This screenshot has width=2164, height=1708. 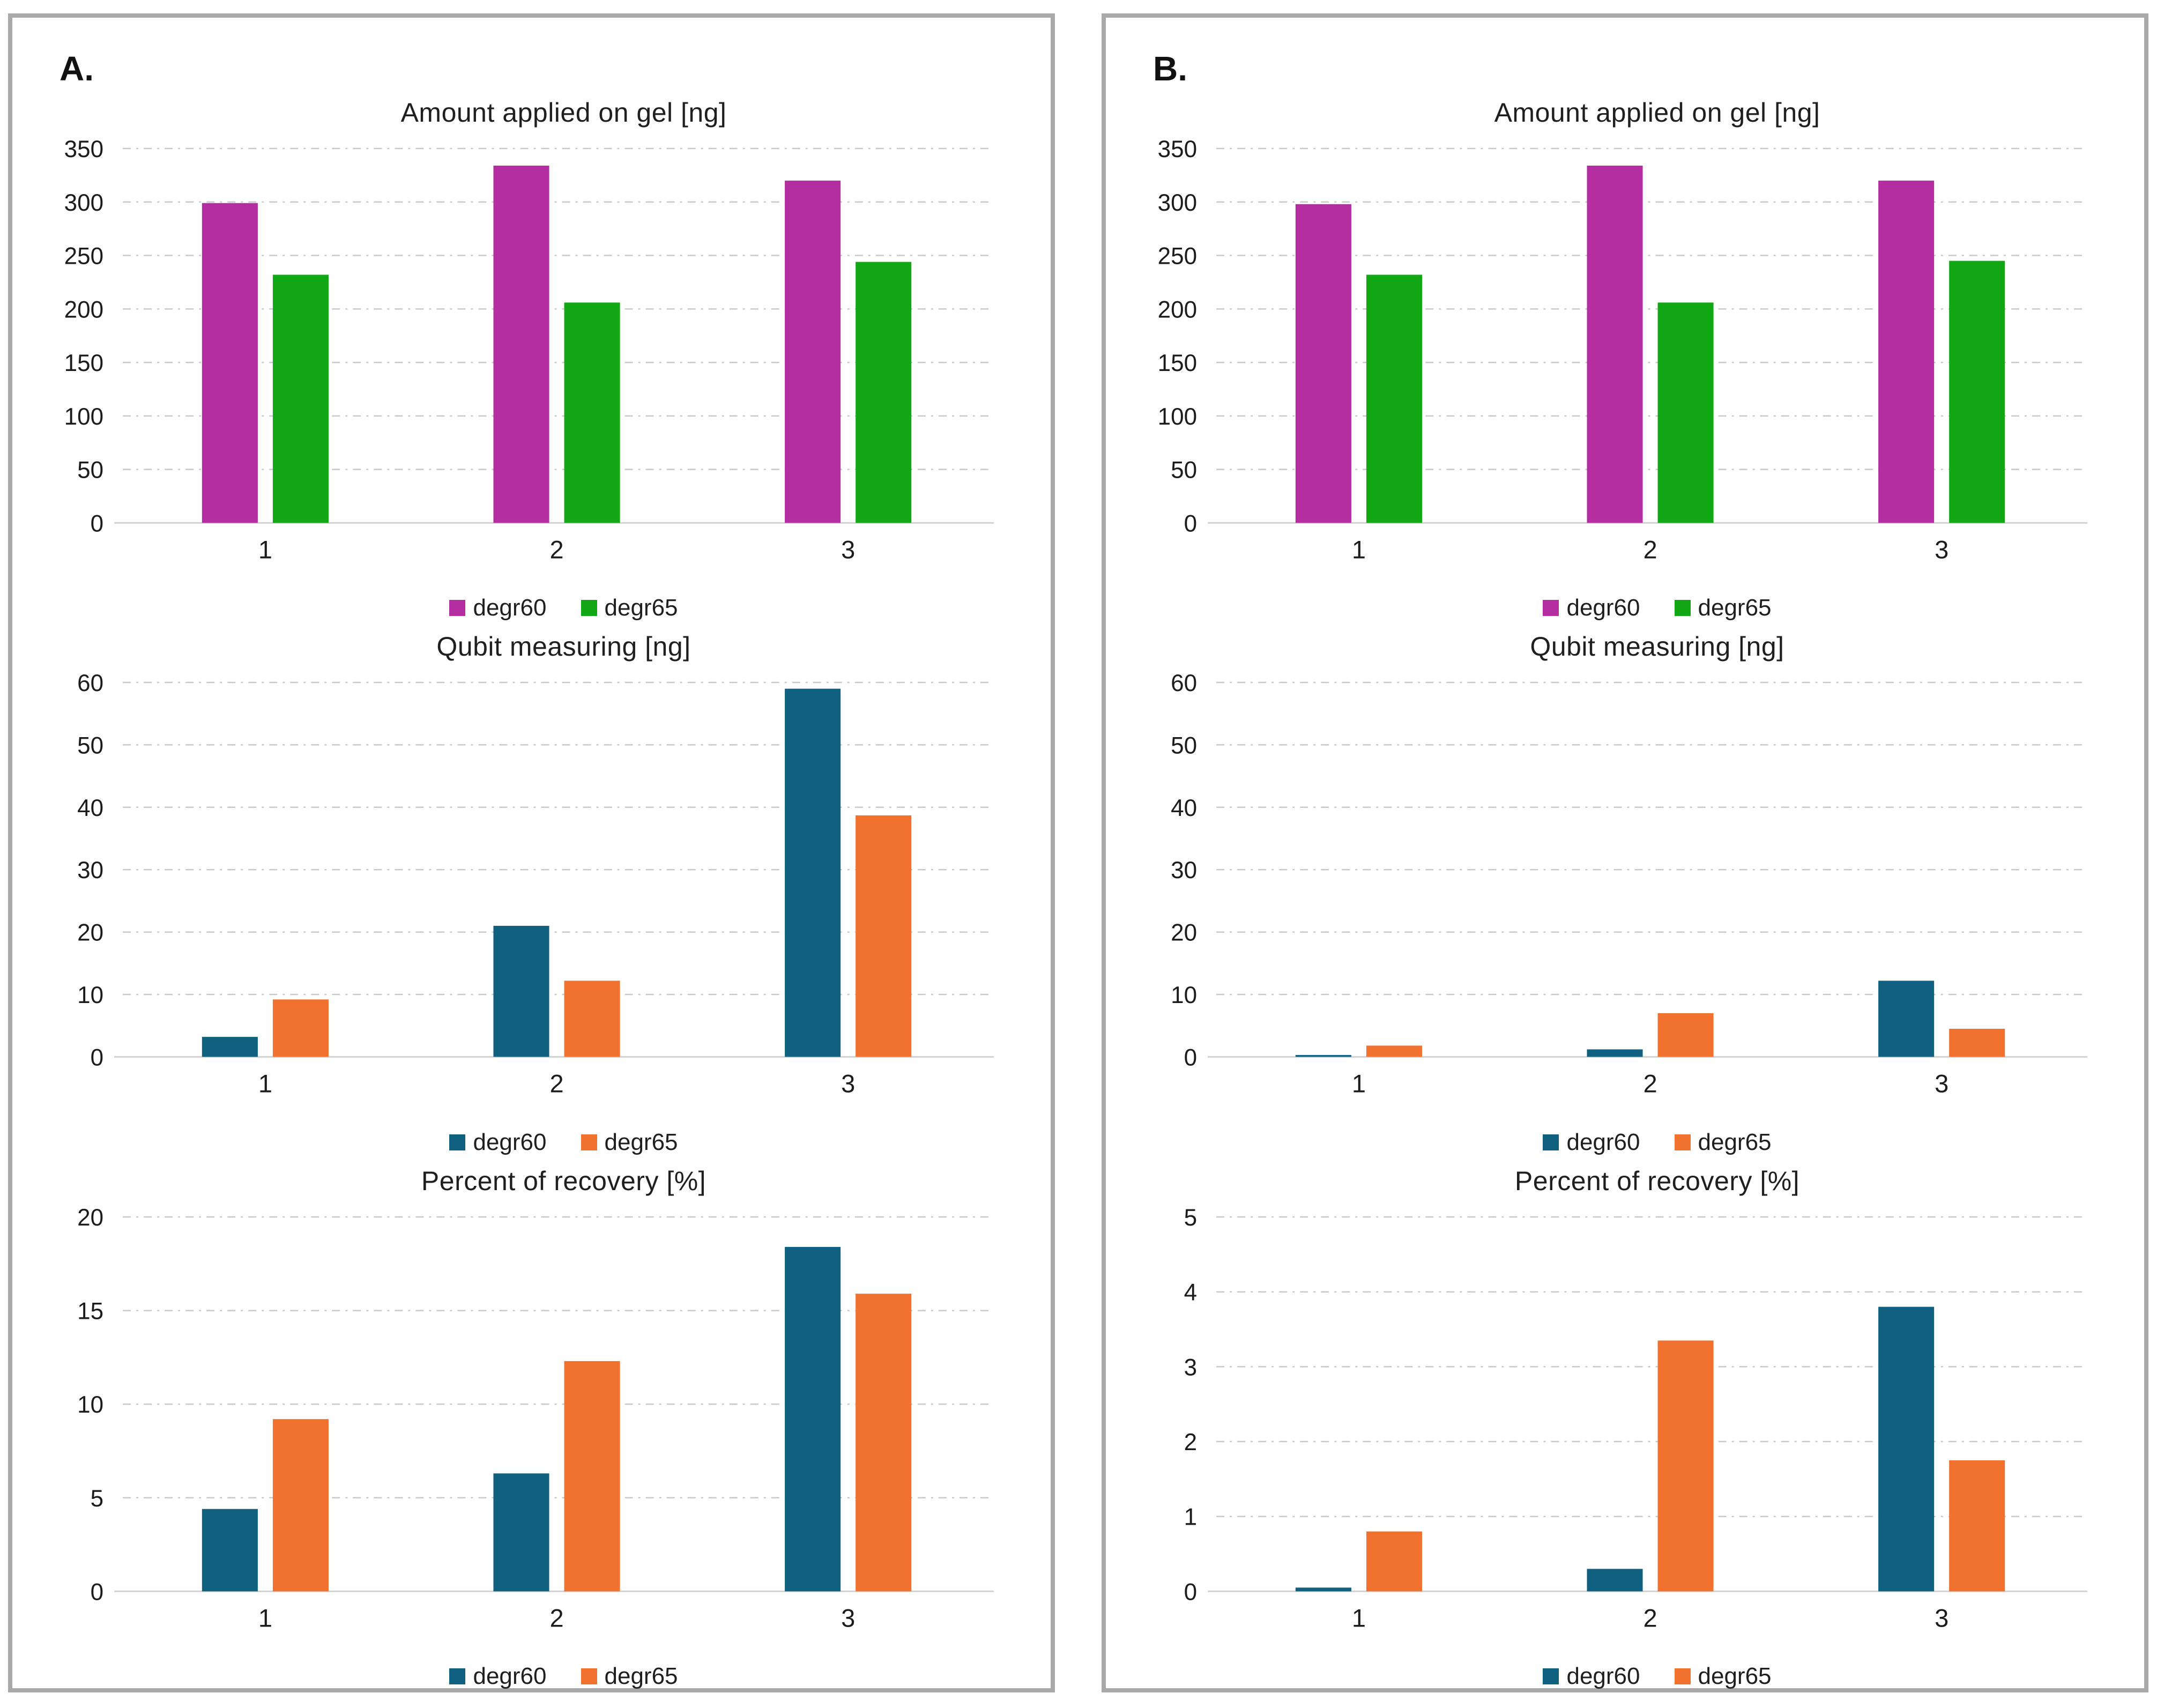 What do you see at coordinates (1190, 1293) in the screenshot?
I see `y-axis-tick-label: 4` at bounding box center [1190, 1293].